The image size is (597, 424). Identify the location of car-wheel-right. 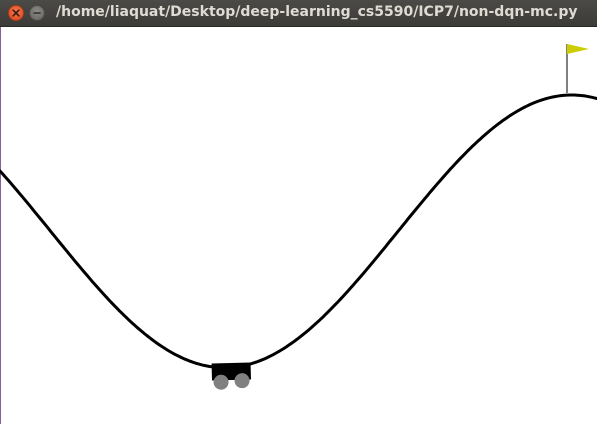
(242, 381).